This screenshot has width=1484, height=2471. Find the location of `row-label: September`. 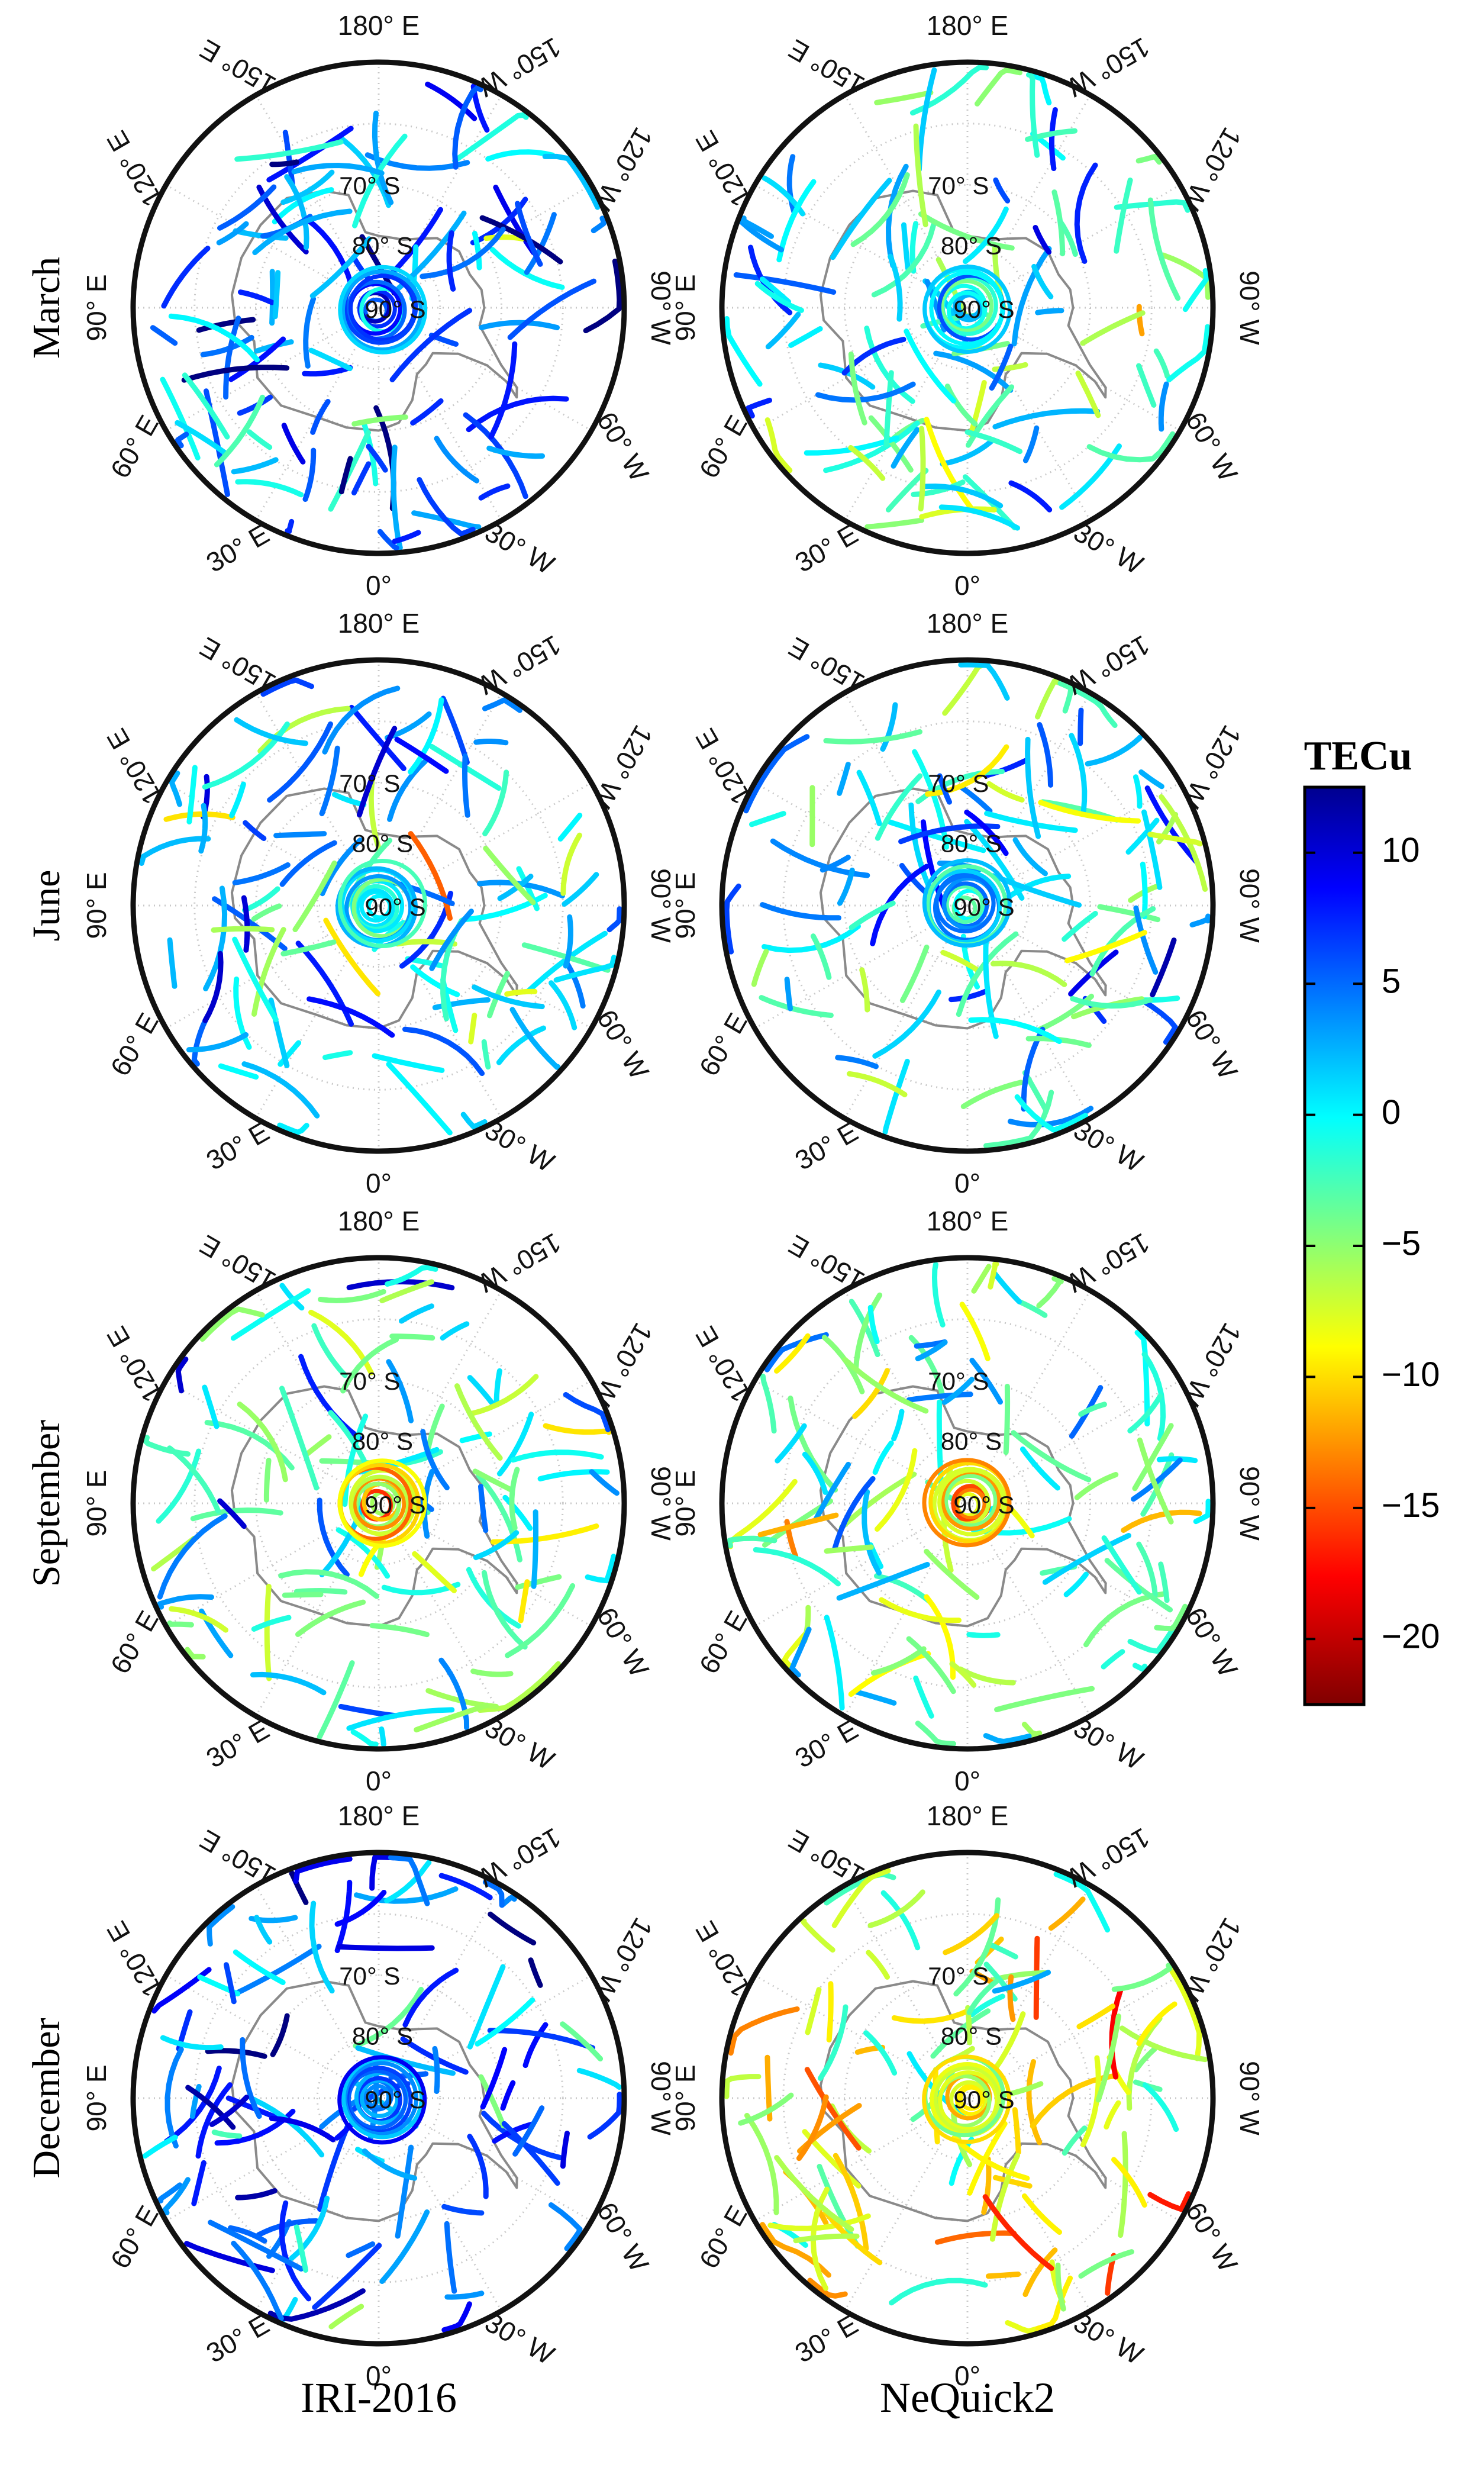

row-label: September is located at coordinates (47, 1503).